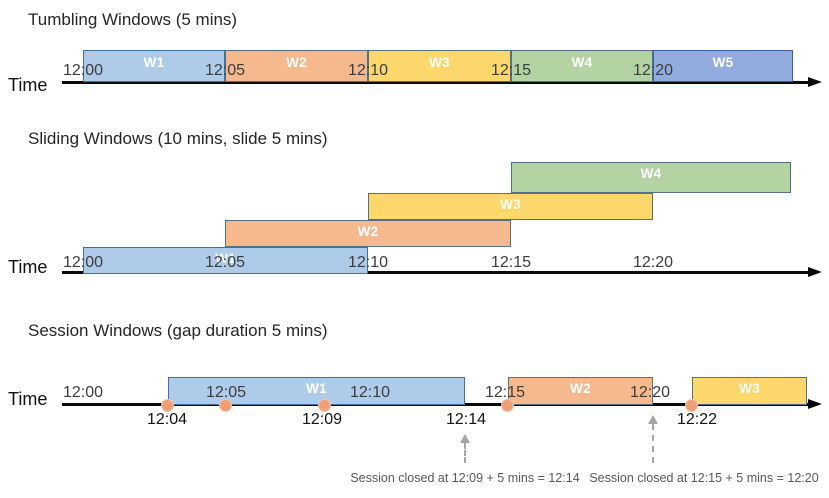 The image size is (829, 498). What do you see at coordinates (435, 272) in the screenshot?
I see `time-axis-sliding` at bounding box center [435, 272].